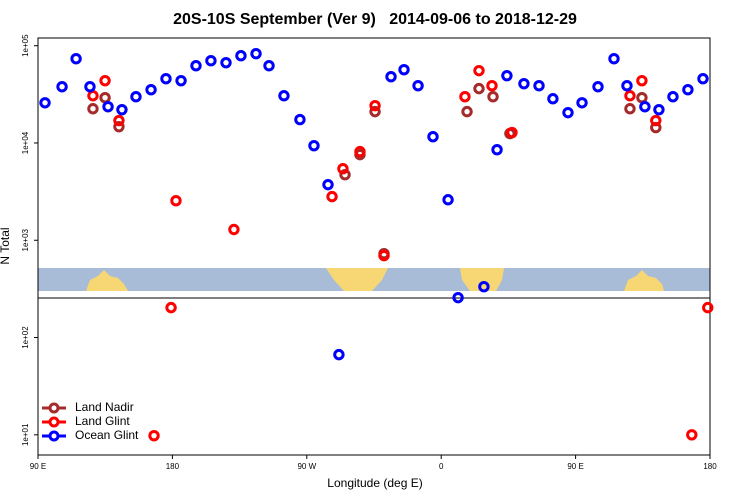  I want to click on legend-label: Land Nadir, so click(104, 407).